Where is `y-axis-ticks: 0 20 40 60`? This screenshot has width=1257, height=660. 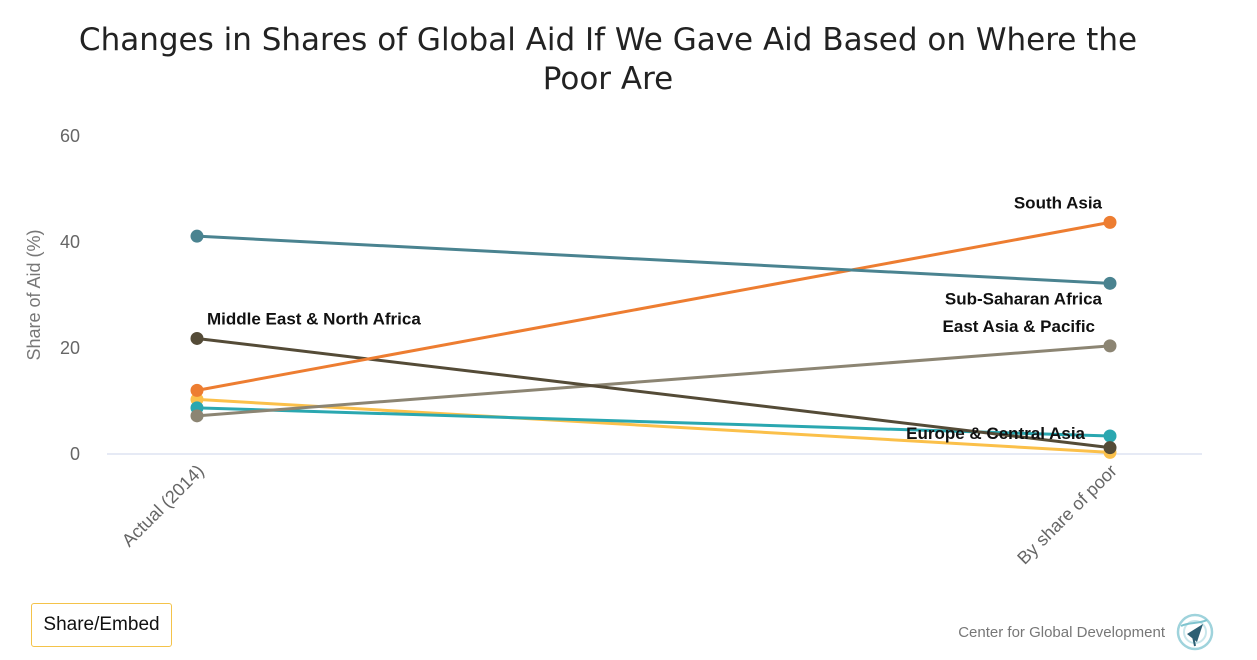 y-axis-ticks: 0 20 40 60 is located at coordinates (70, 295).